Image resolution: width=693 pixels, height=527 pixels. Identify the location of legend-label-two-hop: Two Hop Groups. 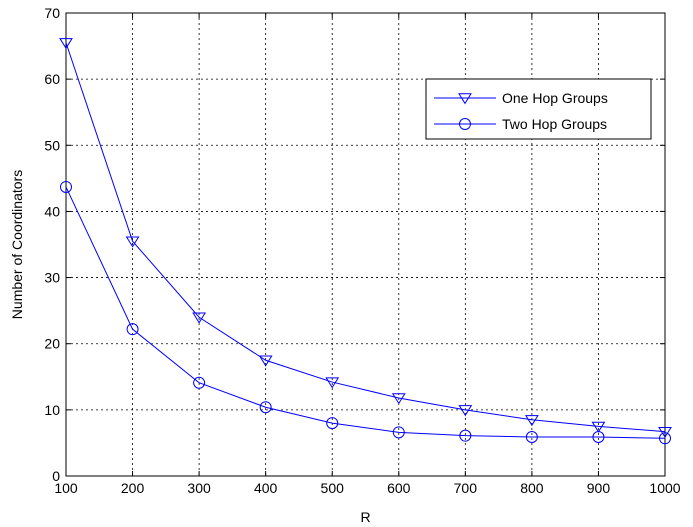
(554, 124).